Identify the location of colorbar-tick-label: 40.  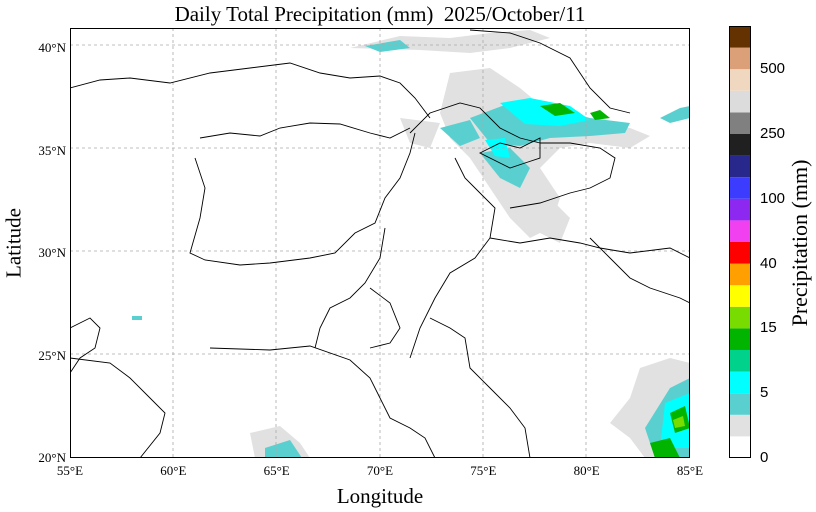
(768, 263).